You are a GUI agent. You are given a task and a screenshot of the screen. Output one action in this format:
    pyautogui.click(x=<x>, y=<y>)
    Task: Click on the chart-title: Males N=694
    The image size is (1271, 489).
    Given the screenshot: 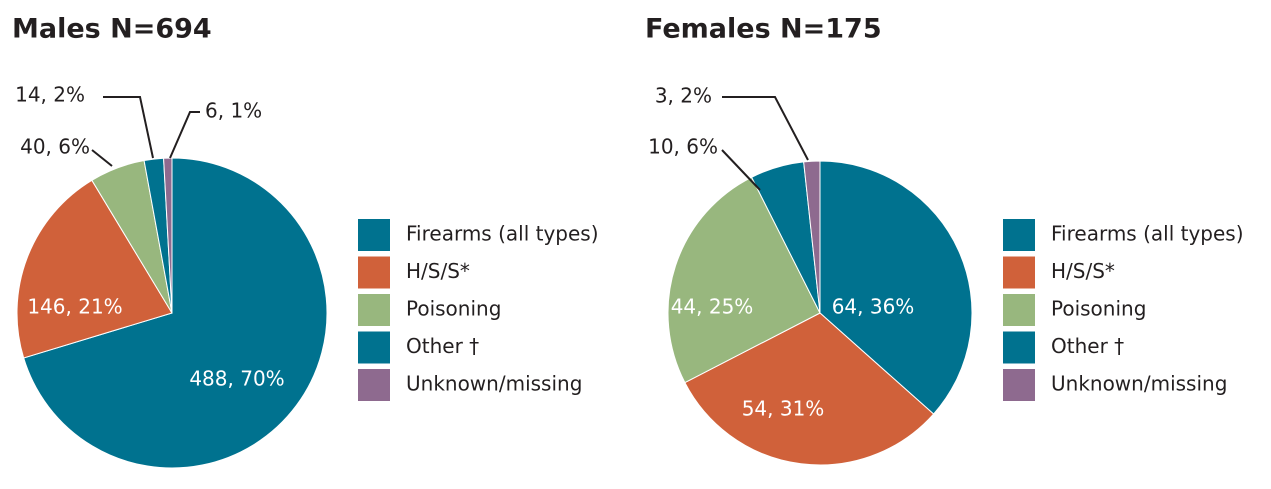 What is the action you would take?
    pyautogui.click(x=112, y=29)
    